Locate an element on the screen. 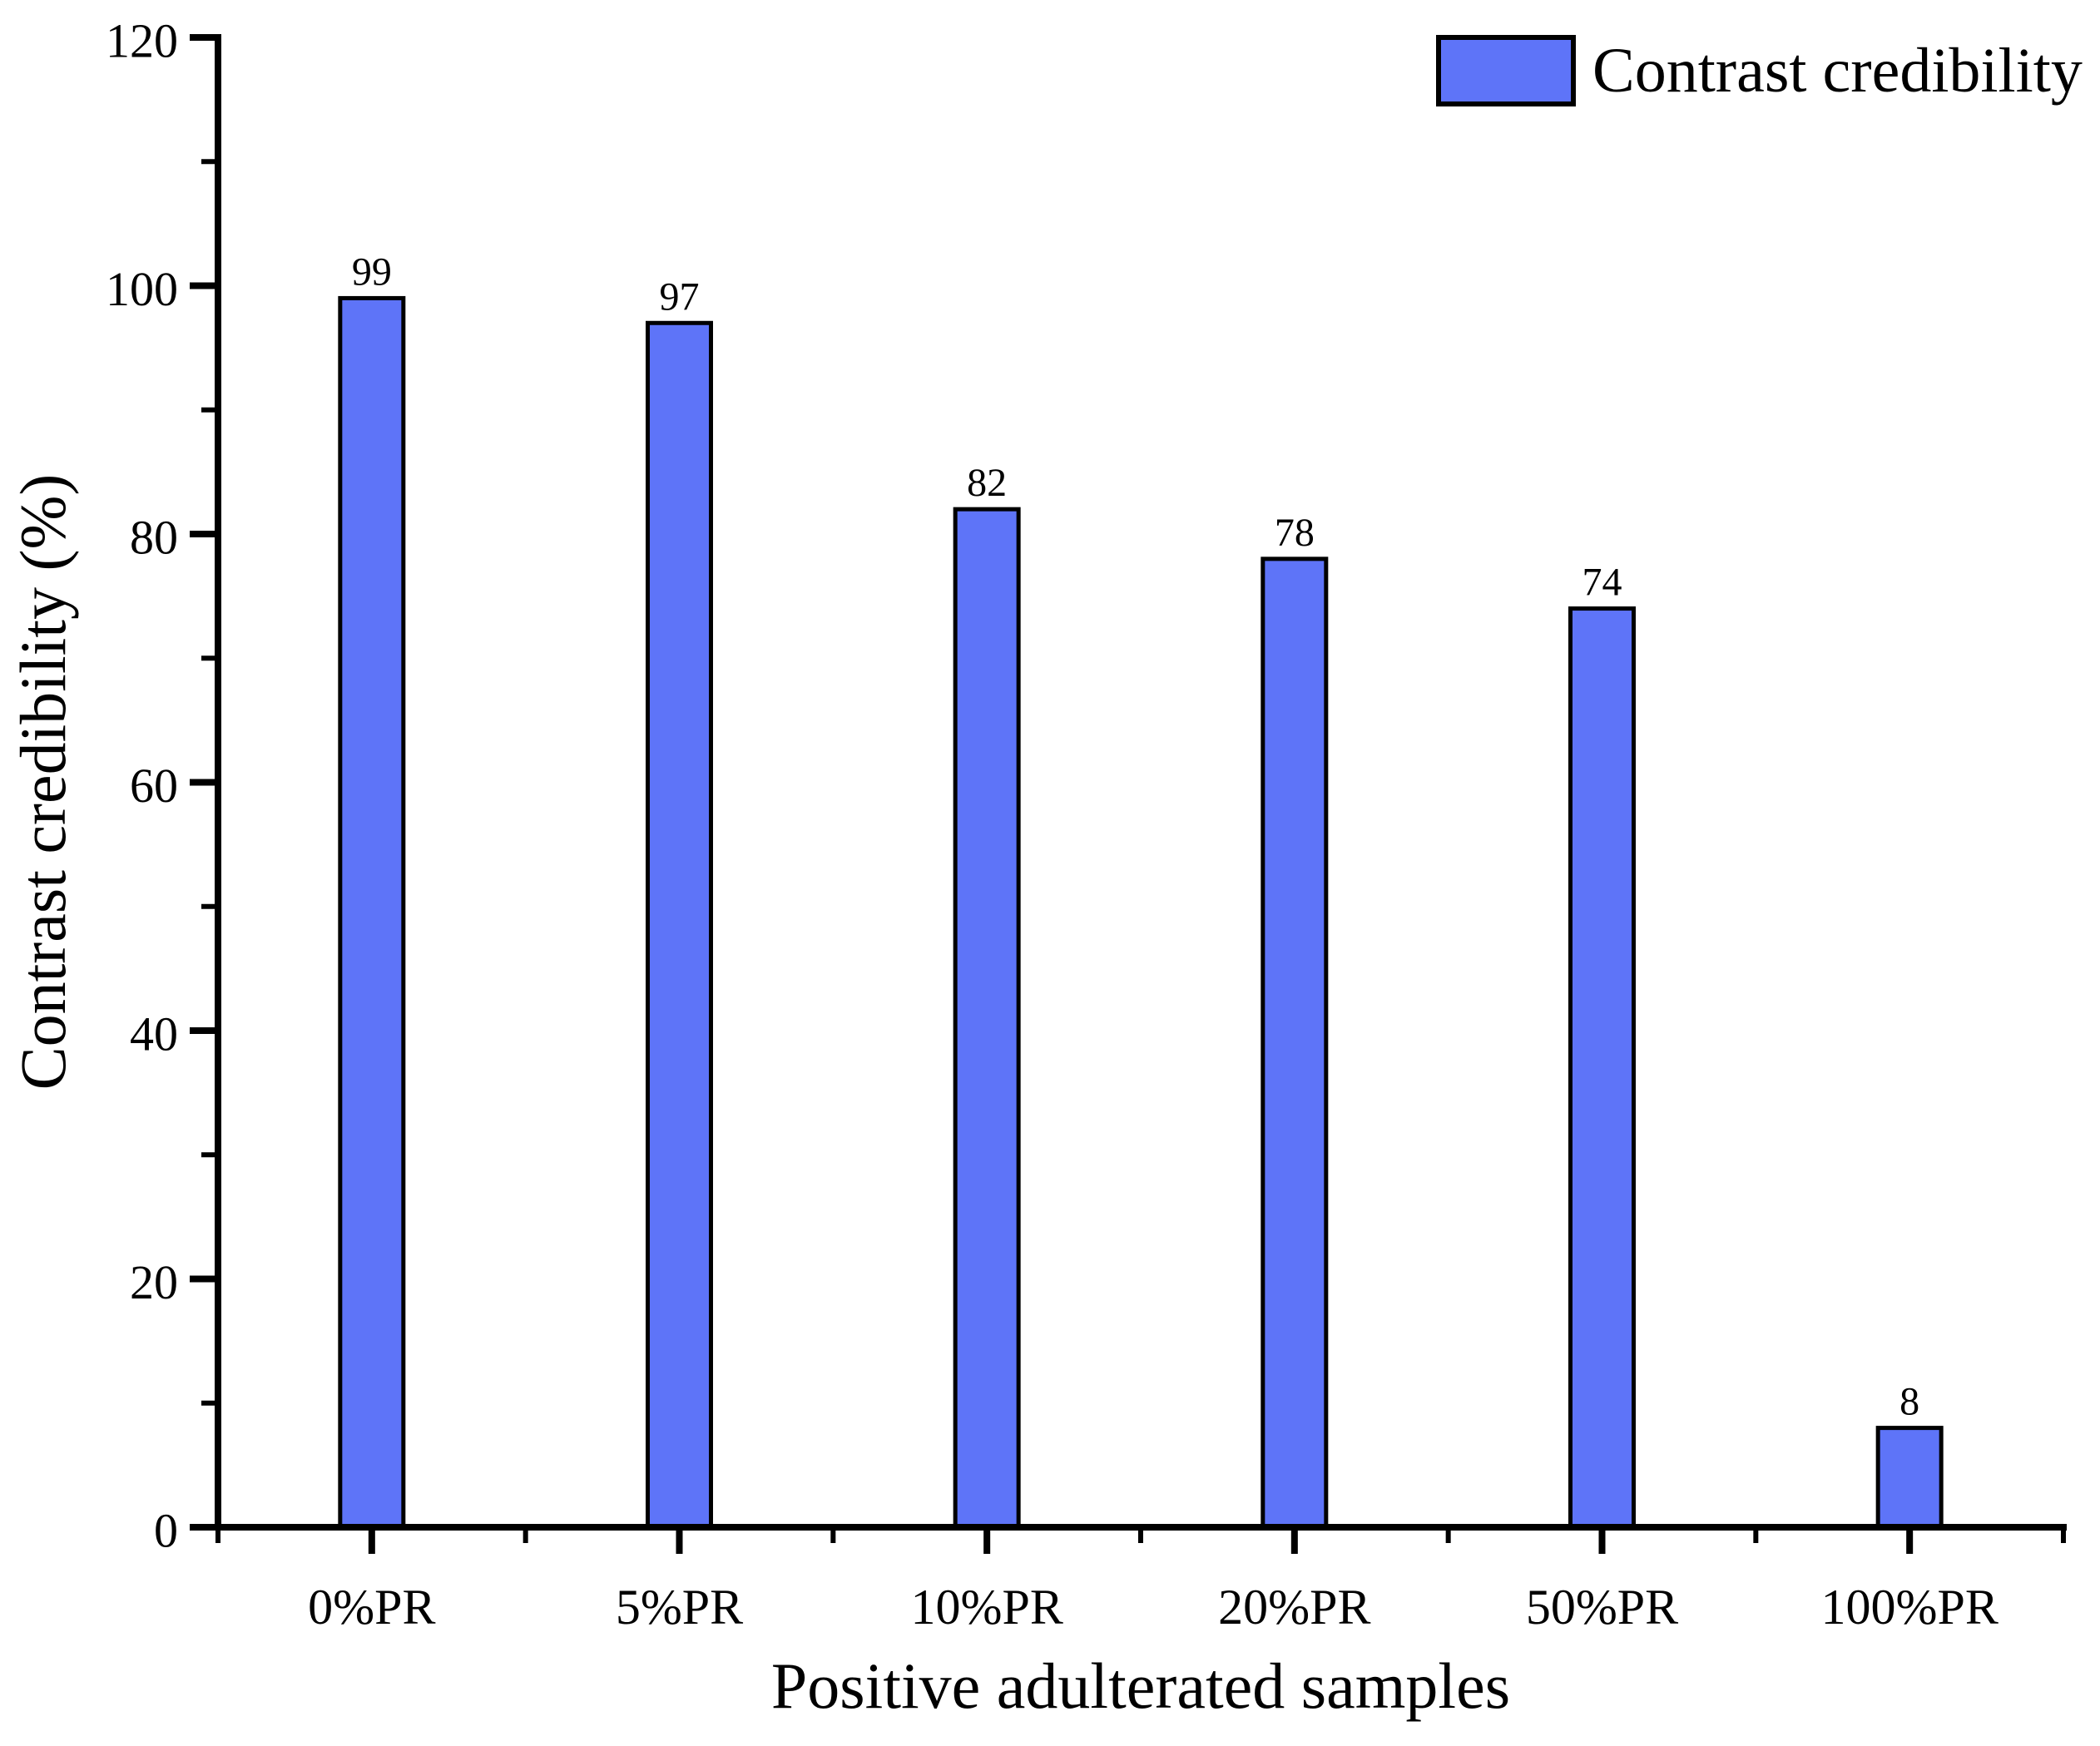 The height and width of the screenshot is (1746, 2100). y-tick-label: 80 is located at coordinates (154, 538).